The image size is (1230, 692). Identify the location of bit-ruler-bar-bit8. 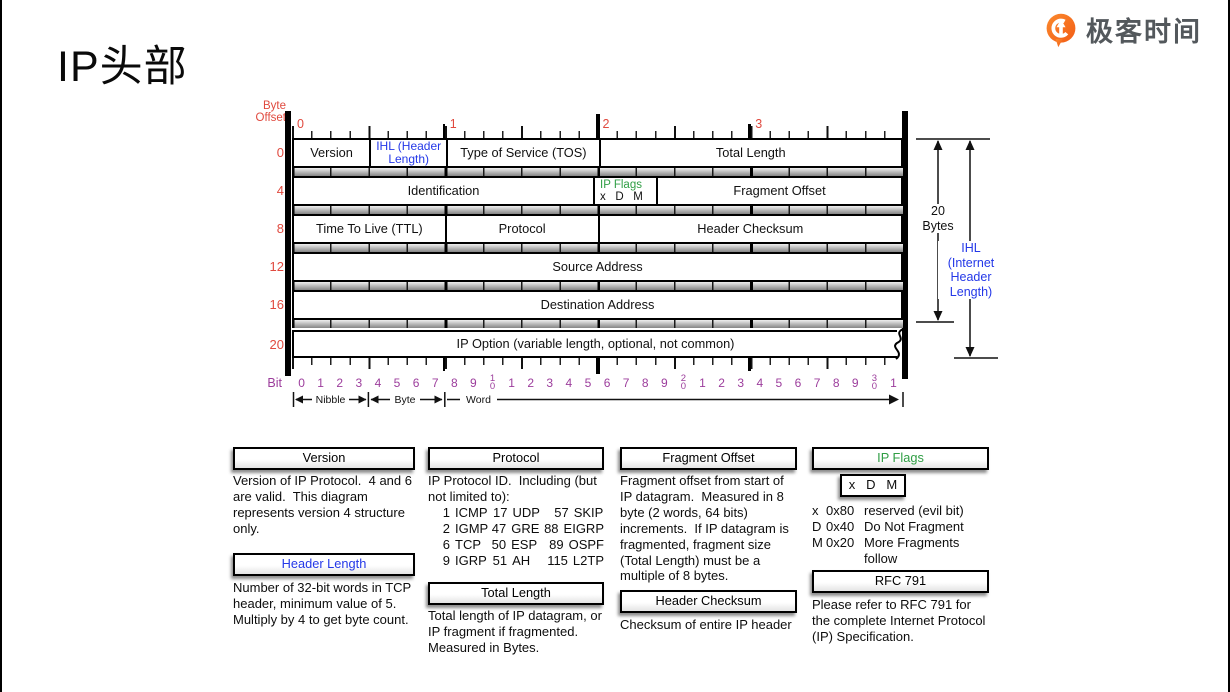
(444, 364).